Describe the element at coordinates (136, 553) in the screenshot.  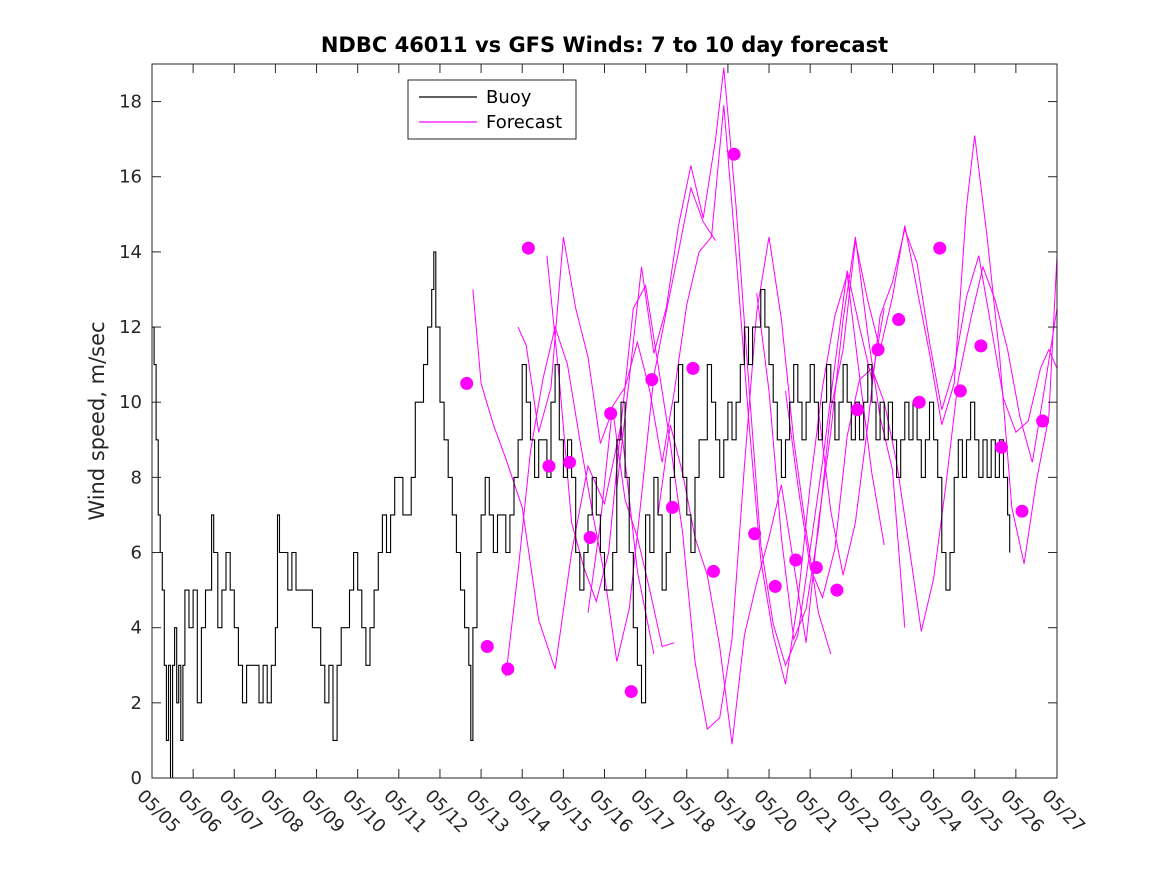
I see `y-tick-label: 6` at that location.